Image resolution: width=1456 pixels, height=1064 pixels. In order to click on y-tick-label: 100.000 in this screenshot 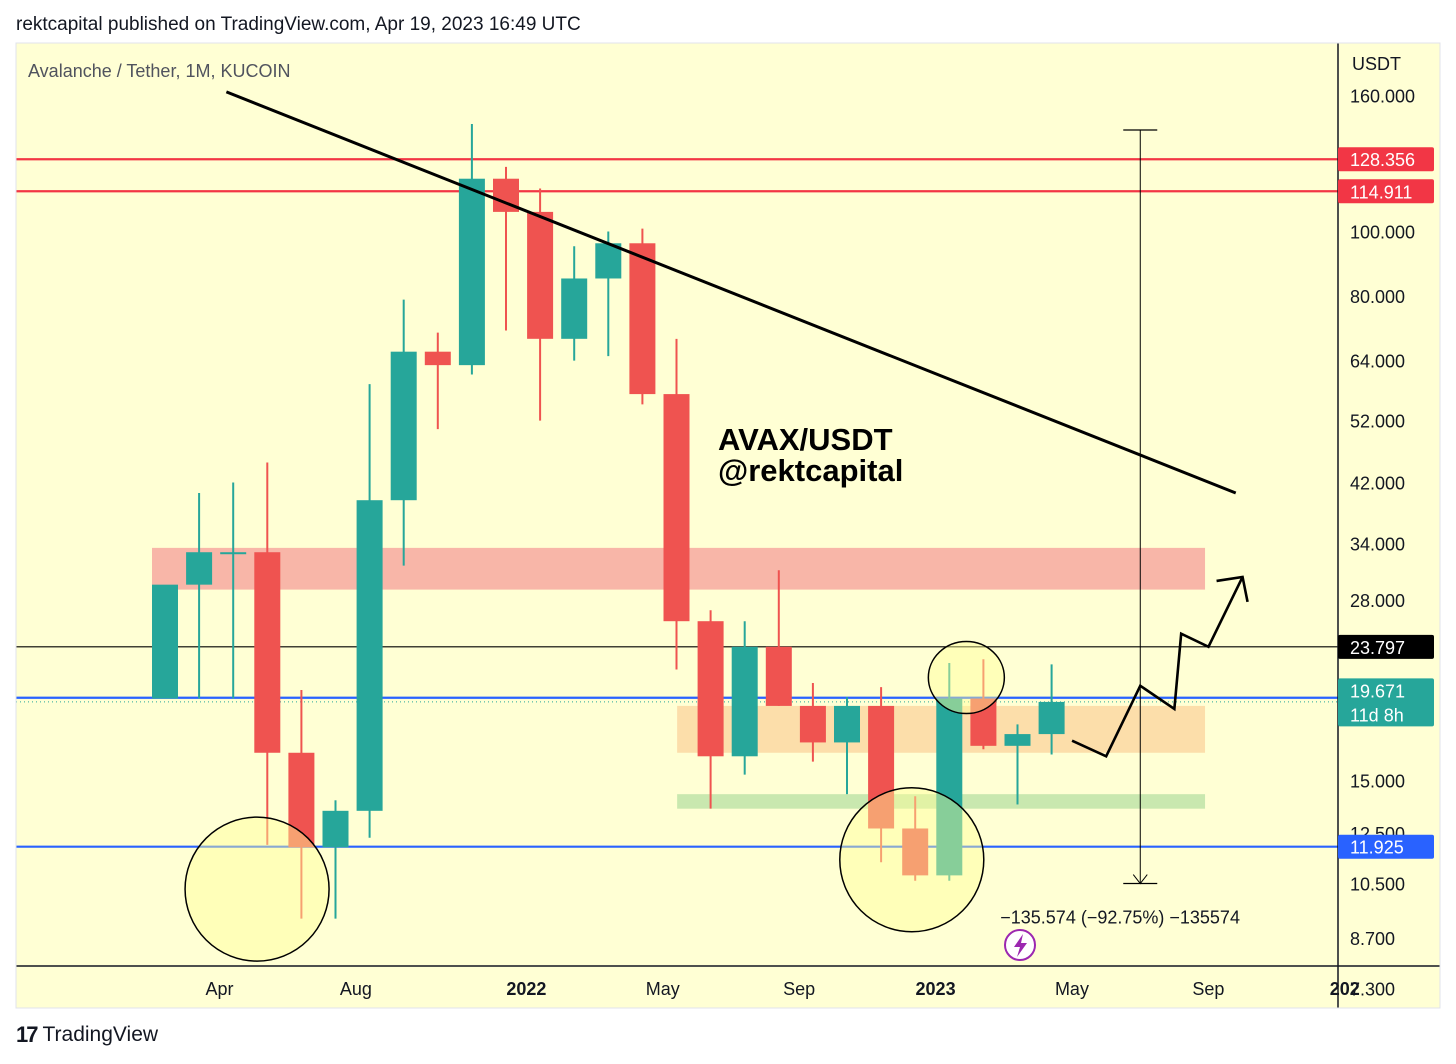, I will do `click(1382, 232)`.